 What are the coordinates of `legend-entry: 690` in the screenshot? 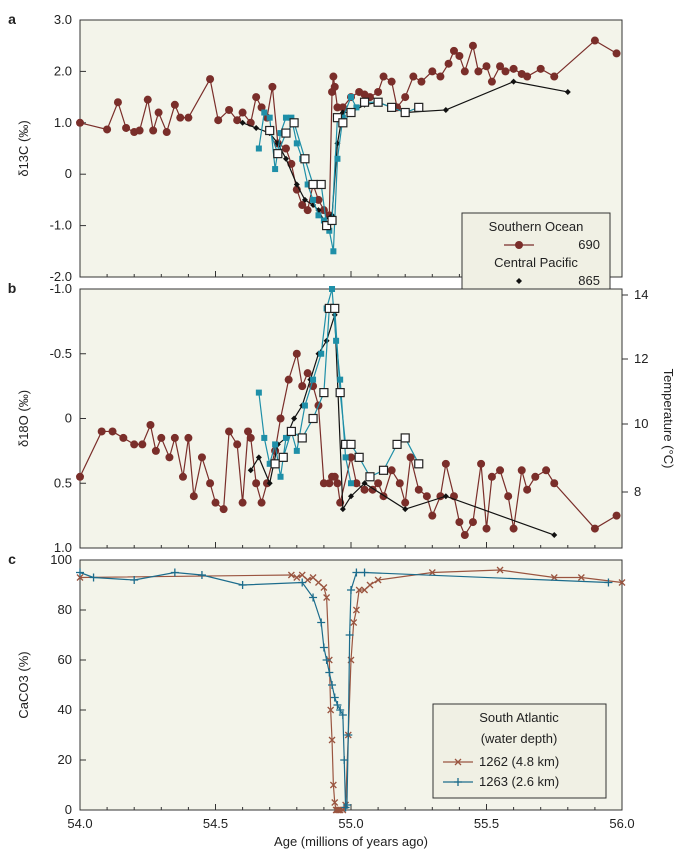 It's located at (589, 244).